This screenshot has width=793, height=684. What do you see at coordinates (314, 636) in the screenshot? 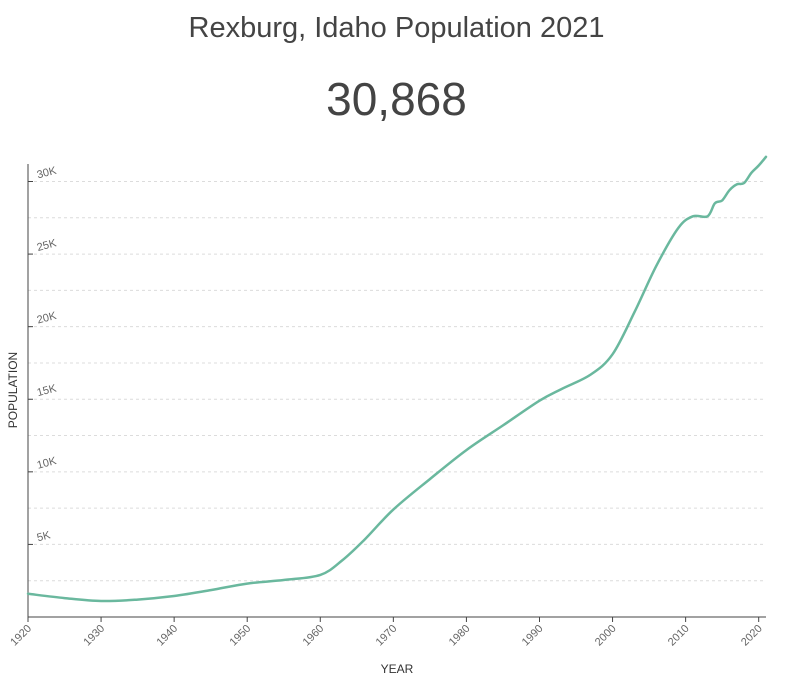
I see `x-tick-label: 1960` at bounding box center [314, 636].